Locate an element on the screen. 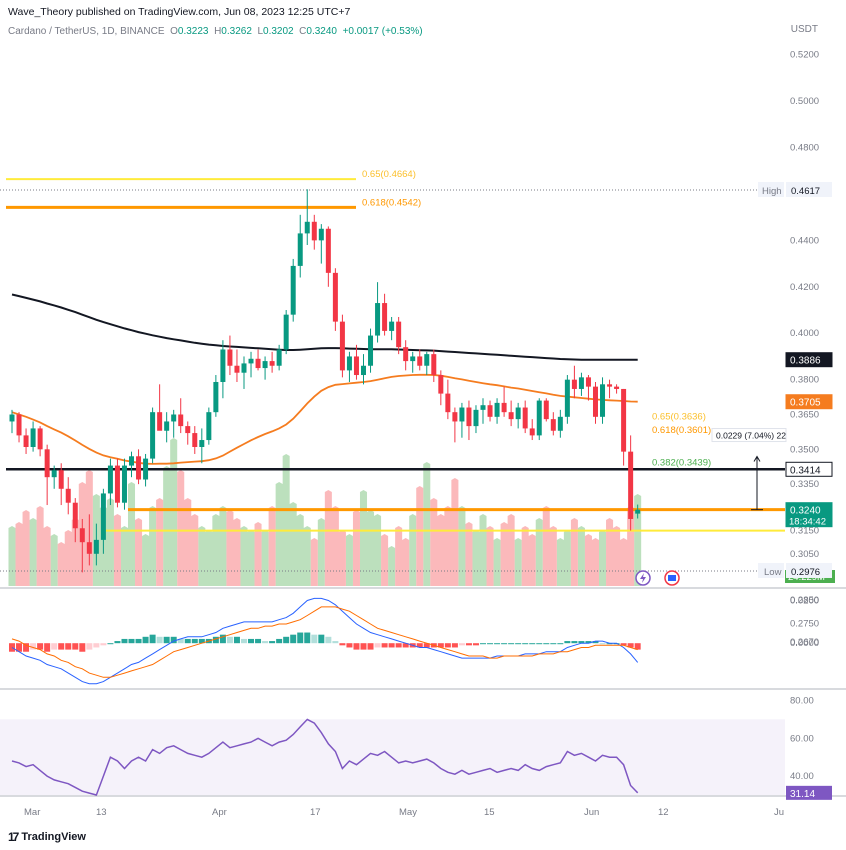 The width and height of the screenshot is (846, 850). ema200-badge is located at coordinates (809, 360).